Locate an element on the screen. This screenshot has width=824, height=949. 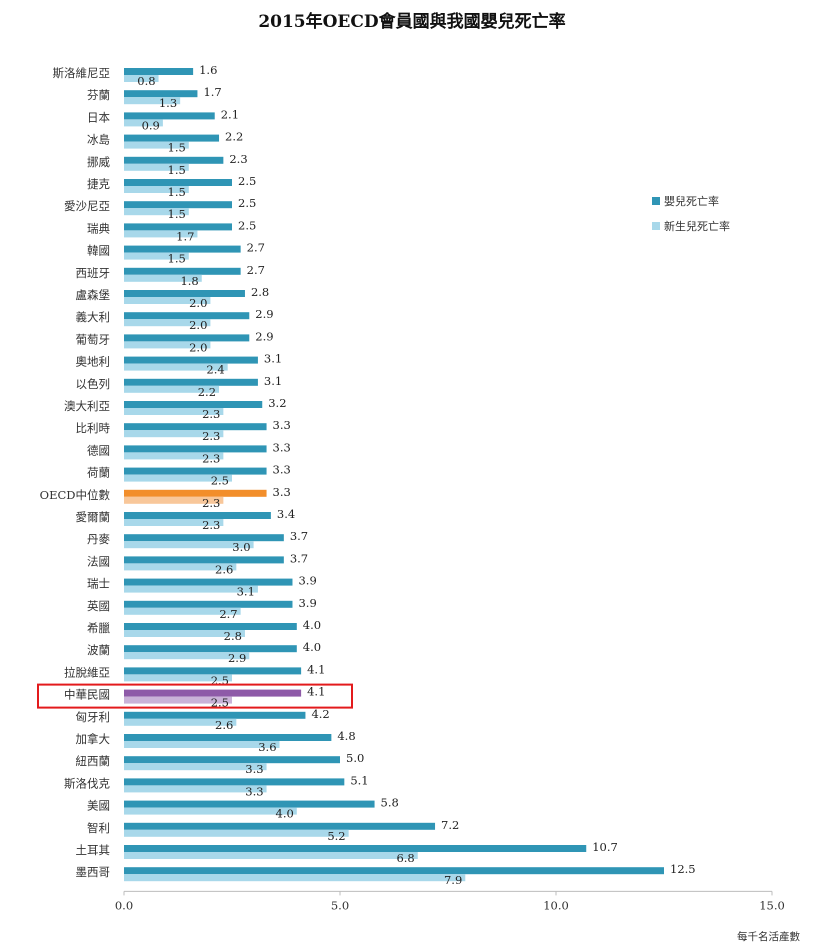
value-label-neonatal-mortality: 0.8 is located at coordinates (146, 81).